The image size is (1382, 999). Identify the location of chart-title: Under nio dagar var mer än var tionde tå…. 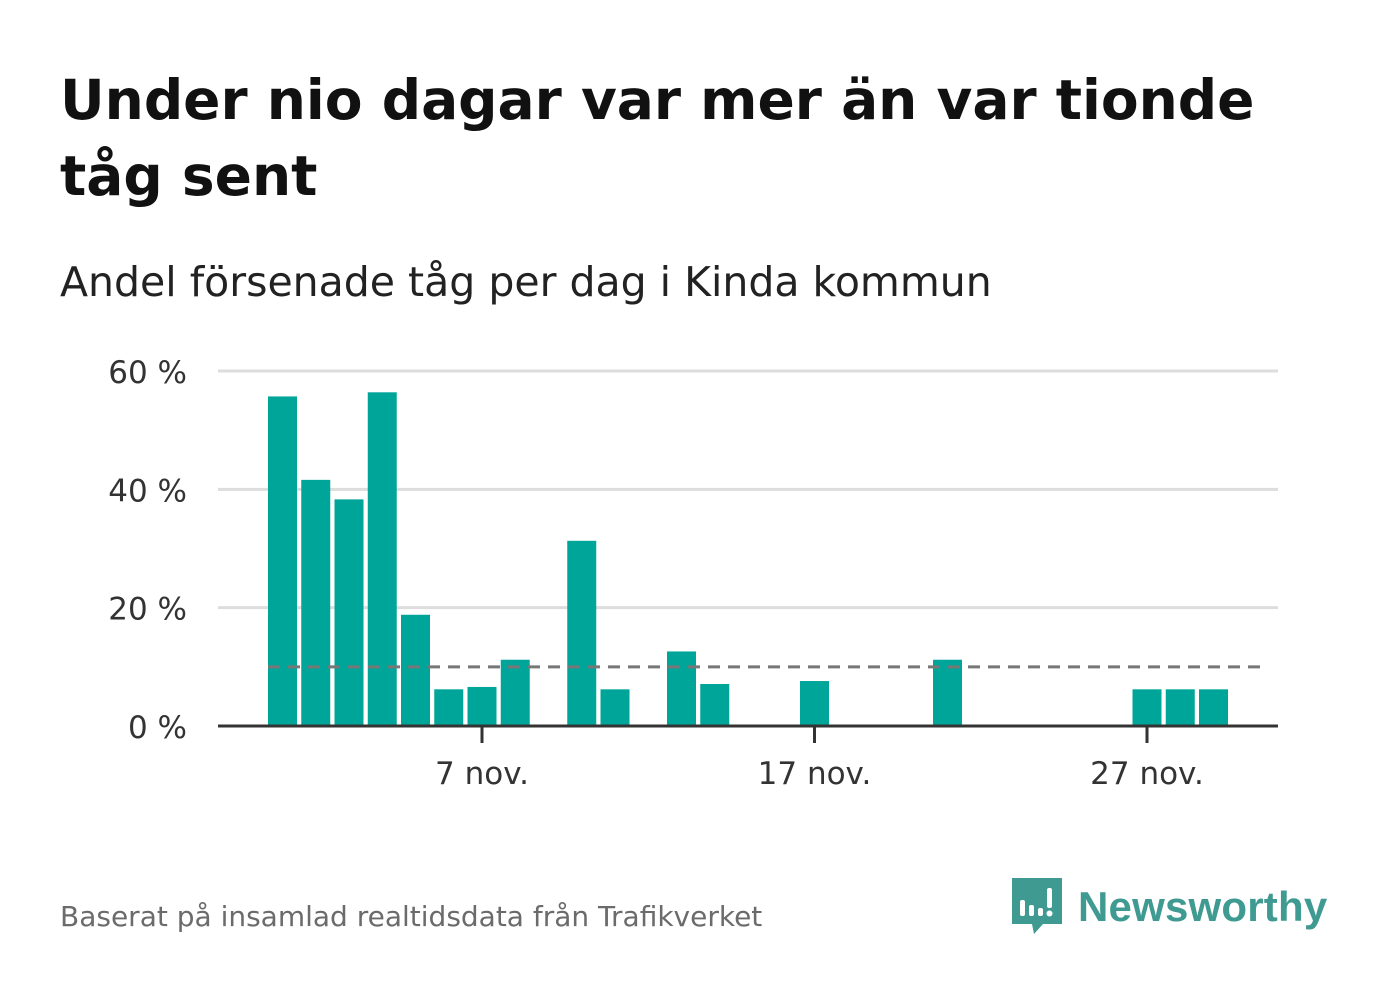
(657, 138).